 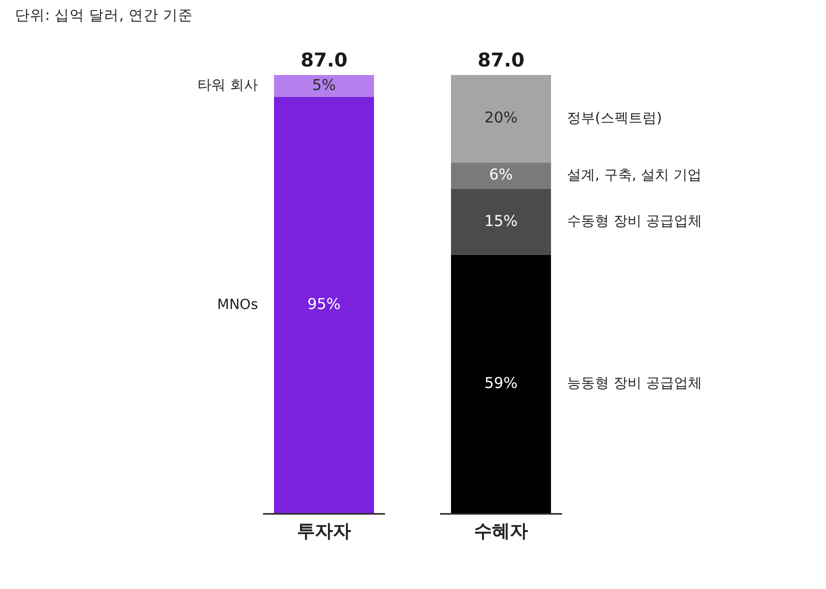 What do you see at coordinates (501, 117) in the screenshot?
I see `data-label: 20%` at bounding box center [501, 117].